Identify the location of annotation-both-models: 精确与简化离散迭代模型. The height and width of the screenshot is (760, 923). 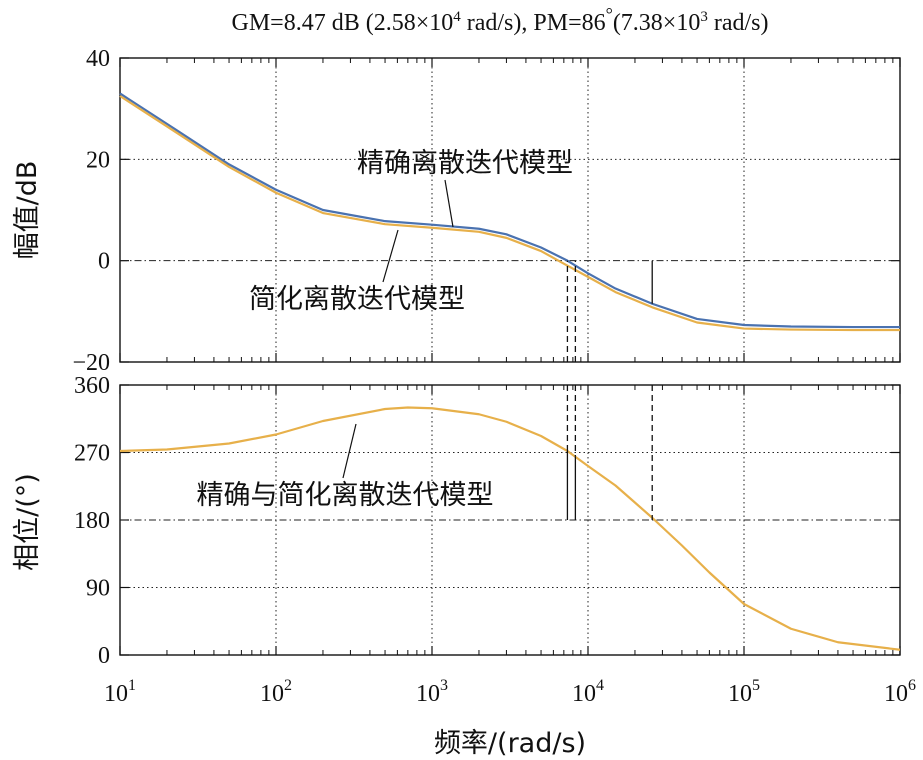
(345, 495).